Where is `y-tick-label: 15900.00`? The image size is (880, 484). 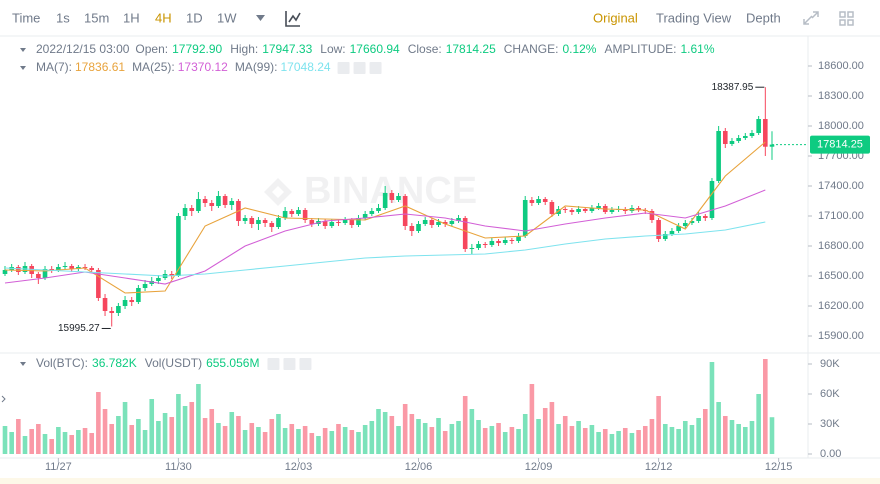
y-tick-label: 15900.00 is located at coordinates (841, 336).